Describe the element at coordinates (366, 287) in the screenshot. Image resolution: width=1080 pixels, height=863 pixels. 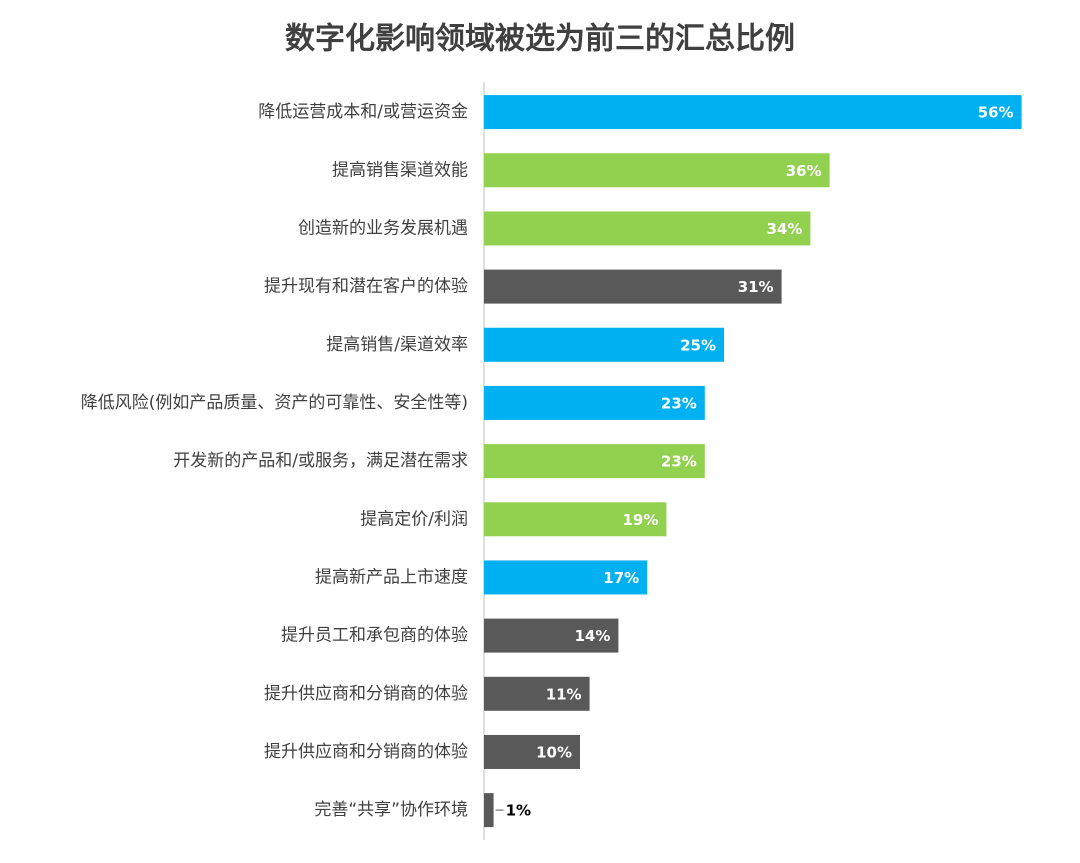
I see `category-label: 提升现有和潜在客户的体验` at that location.